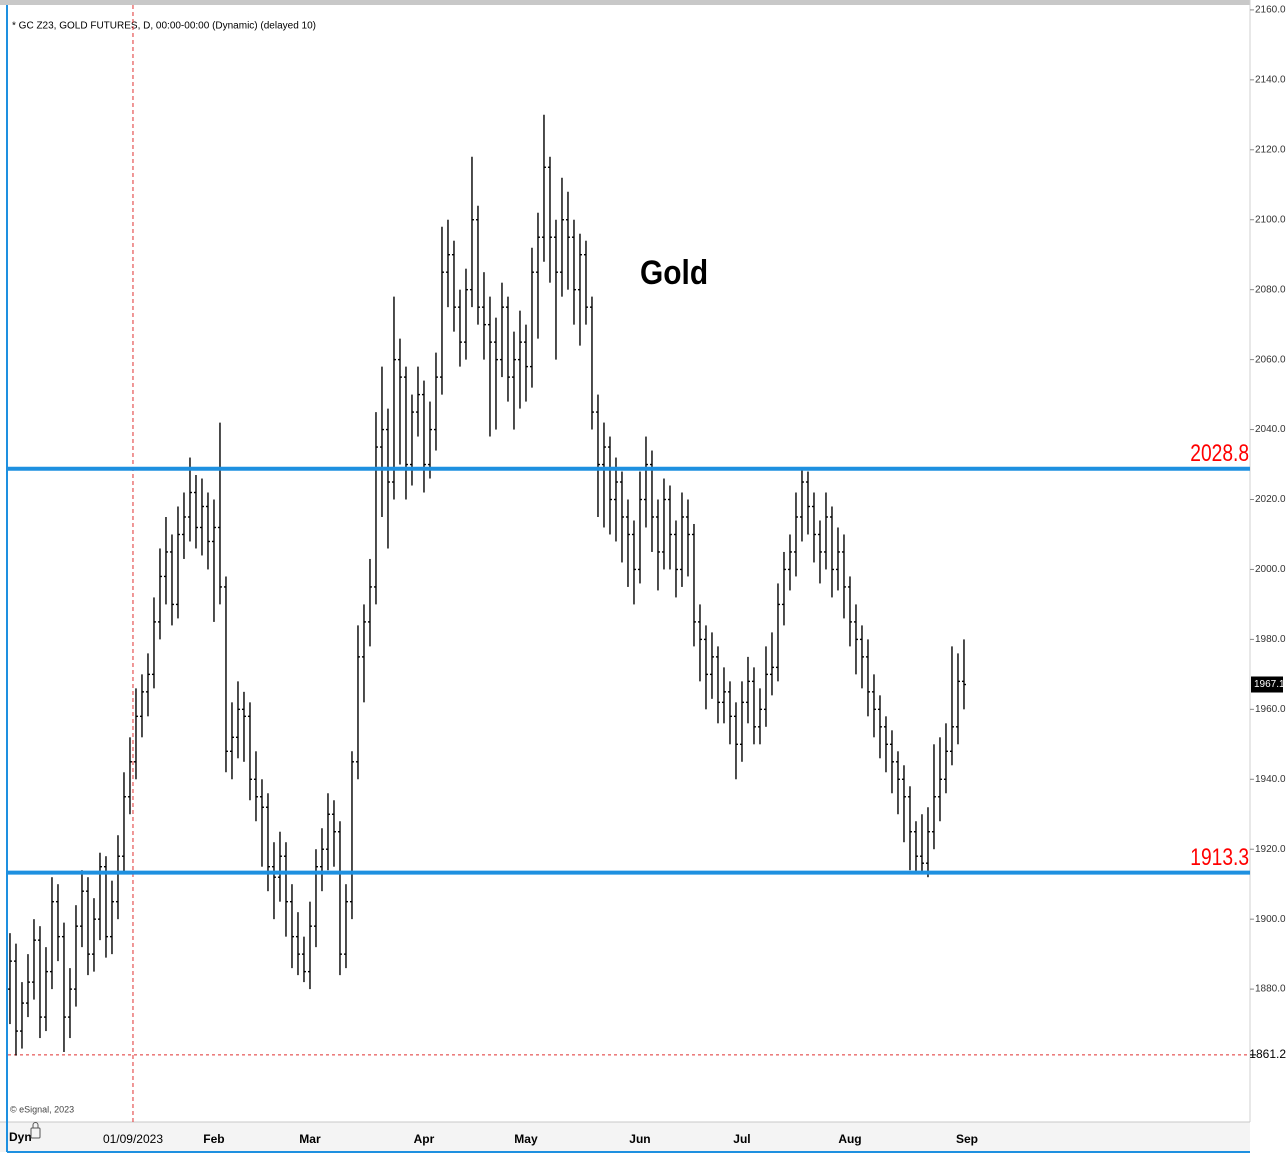 The image size is (1288, 1156). I want to click on y-tick-label: 2060.0, so click(1270, 359).